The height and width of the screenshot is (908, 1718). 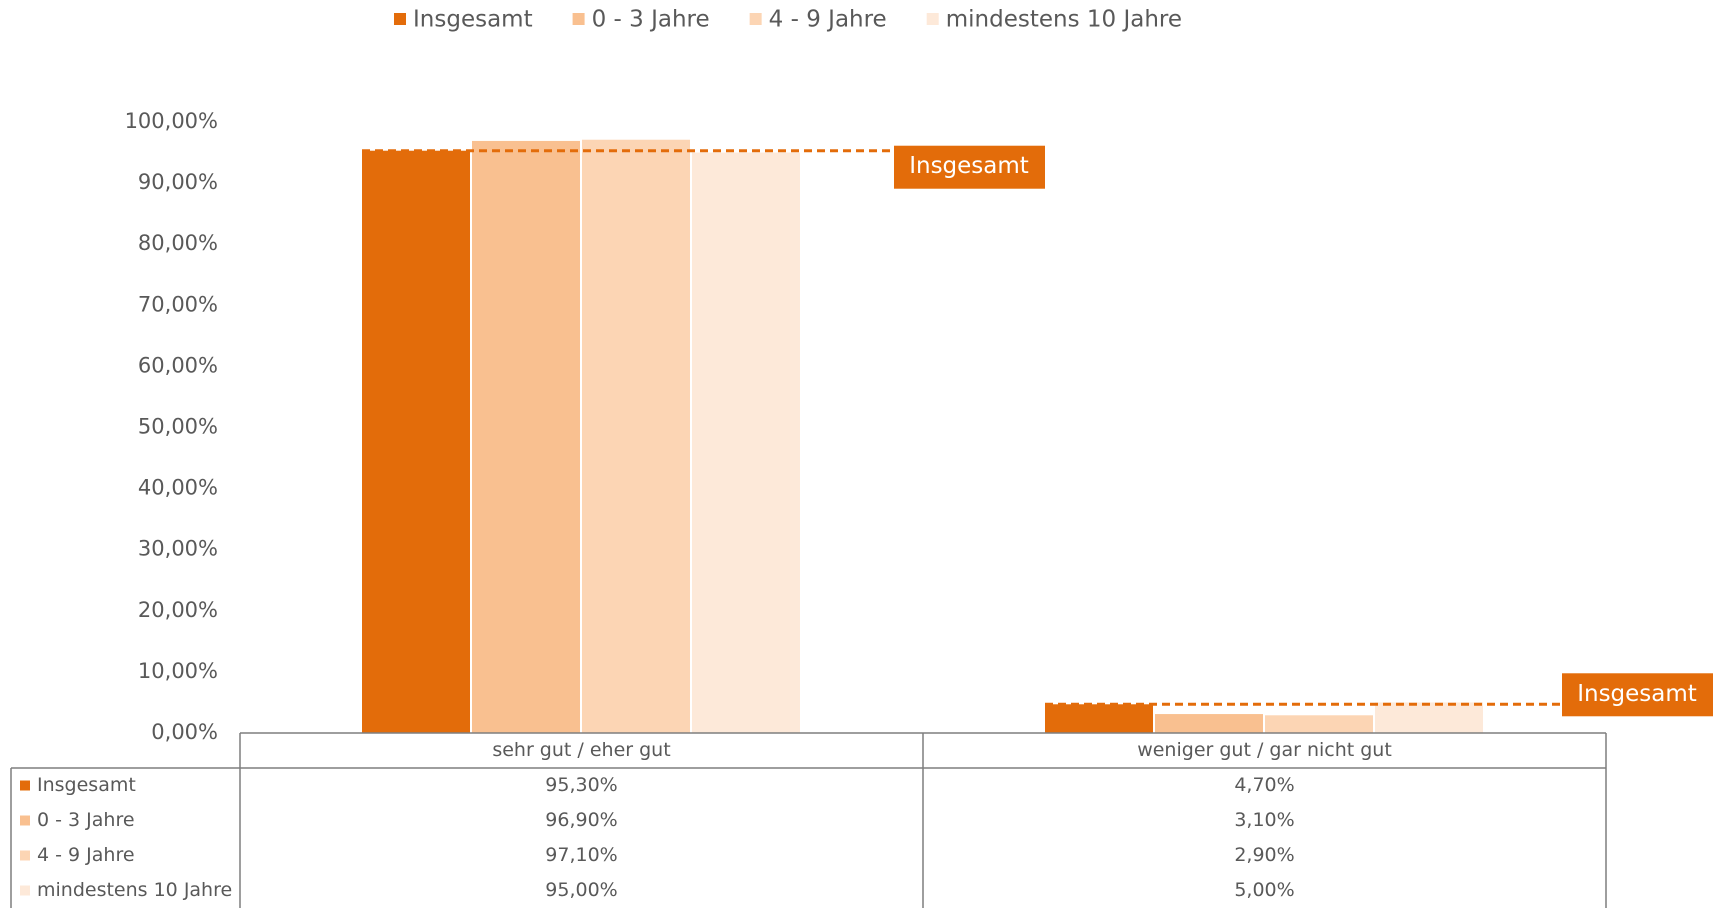 I want to click on y-tick-label: 70,00%, so click(x=178, y=304).